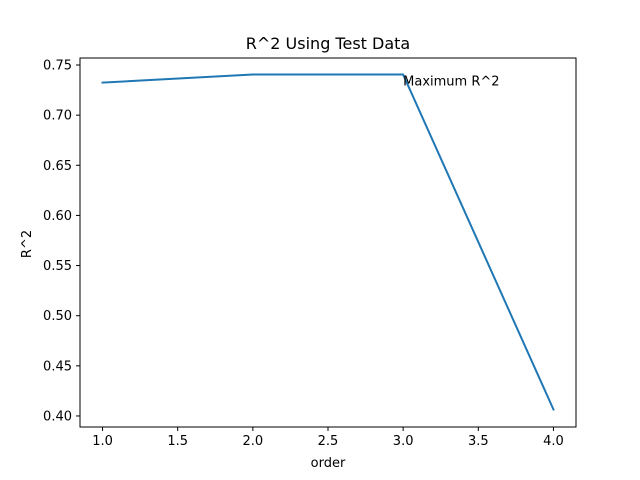 The width and height of the screenshot is (640, 480). What do you see at coordinates (57, 316) in the screenshot?
I see `y-tick-label: 0.50` at bounding box center [57, 316].